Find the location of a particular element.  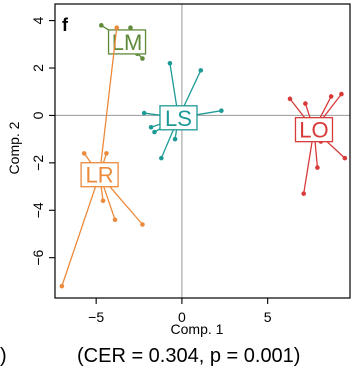

label-box-lr is located at coordinates (99, 175).